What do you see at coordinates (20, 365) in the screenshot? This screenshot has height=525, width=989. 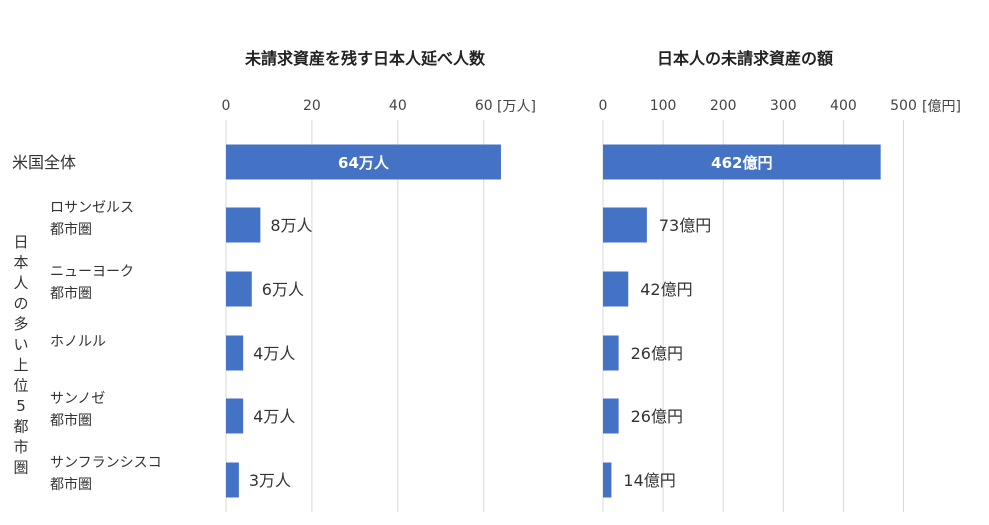 I see `group-label-char: 上` at bounding box center [20, 365].